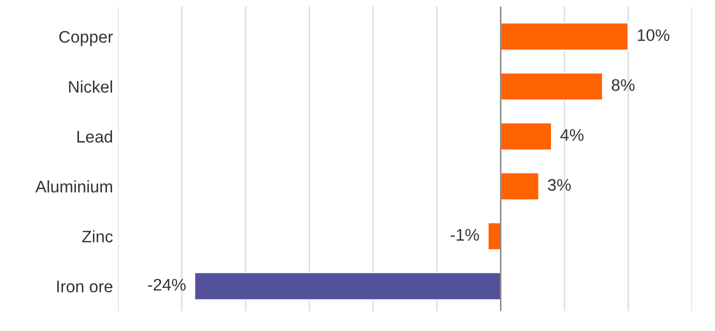 This screenshot has width=715, height=331. What do you see at coordinates (572, 135) in the screenshot?
I see `data-label: 4%` at bounding box center [572, 135].